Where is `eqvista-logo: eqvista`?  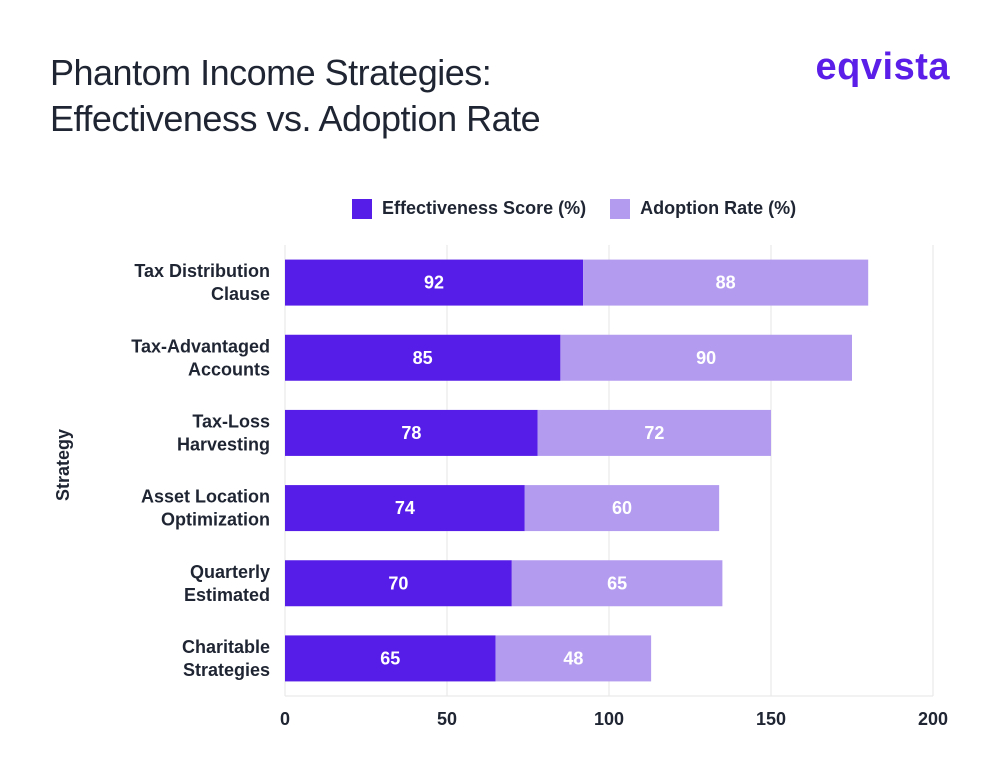
eqvista-logo: eqvista is located at coordinates (882, 67).